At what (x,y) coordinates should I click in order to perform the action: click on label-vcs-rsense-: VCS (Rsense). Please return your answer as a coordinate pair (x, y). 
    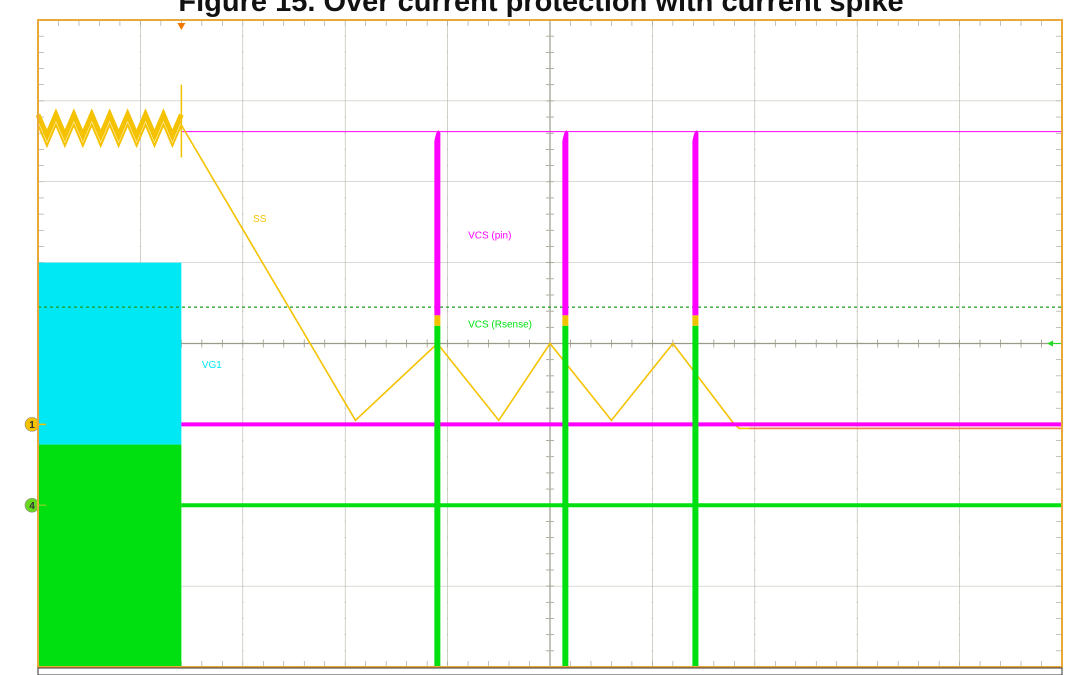
    Looking at the image, I should click on (500, 324).